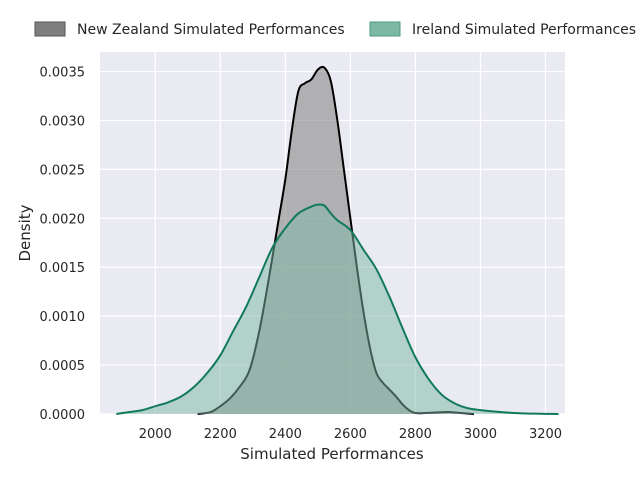 Image resolution: width=640 pixels, height=480 pixels. Describe the element at coordinates (332, 454) in the screenshot. I see `x-axis-label: Simulated Performances` at that location.